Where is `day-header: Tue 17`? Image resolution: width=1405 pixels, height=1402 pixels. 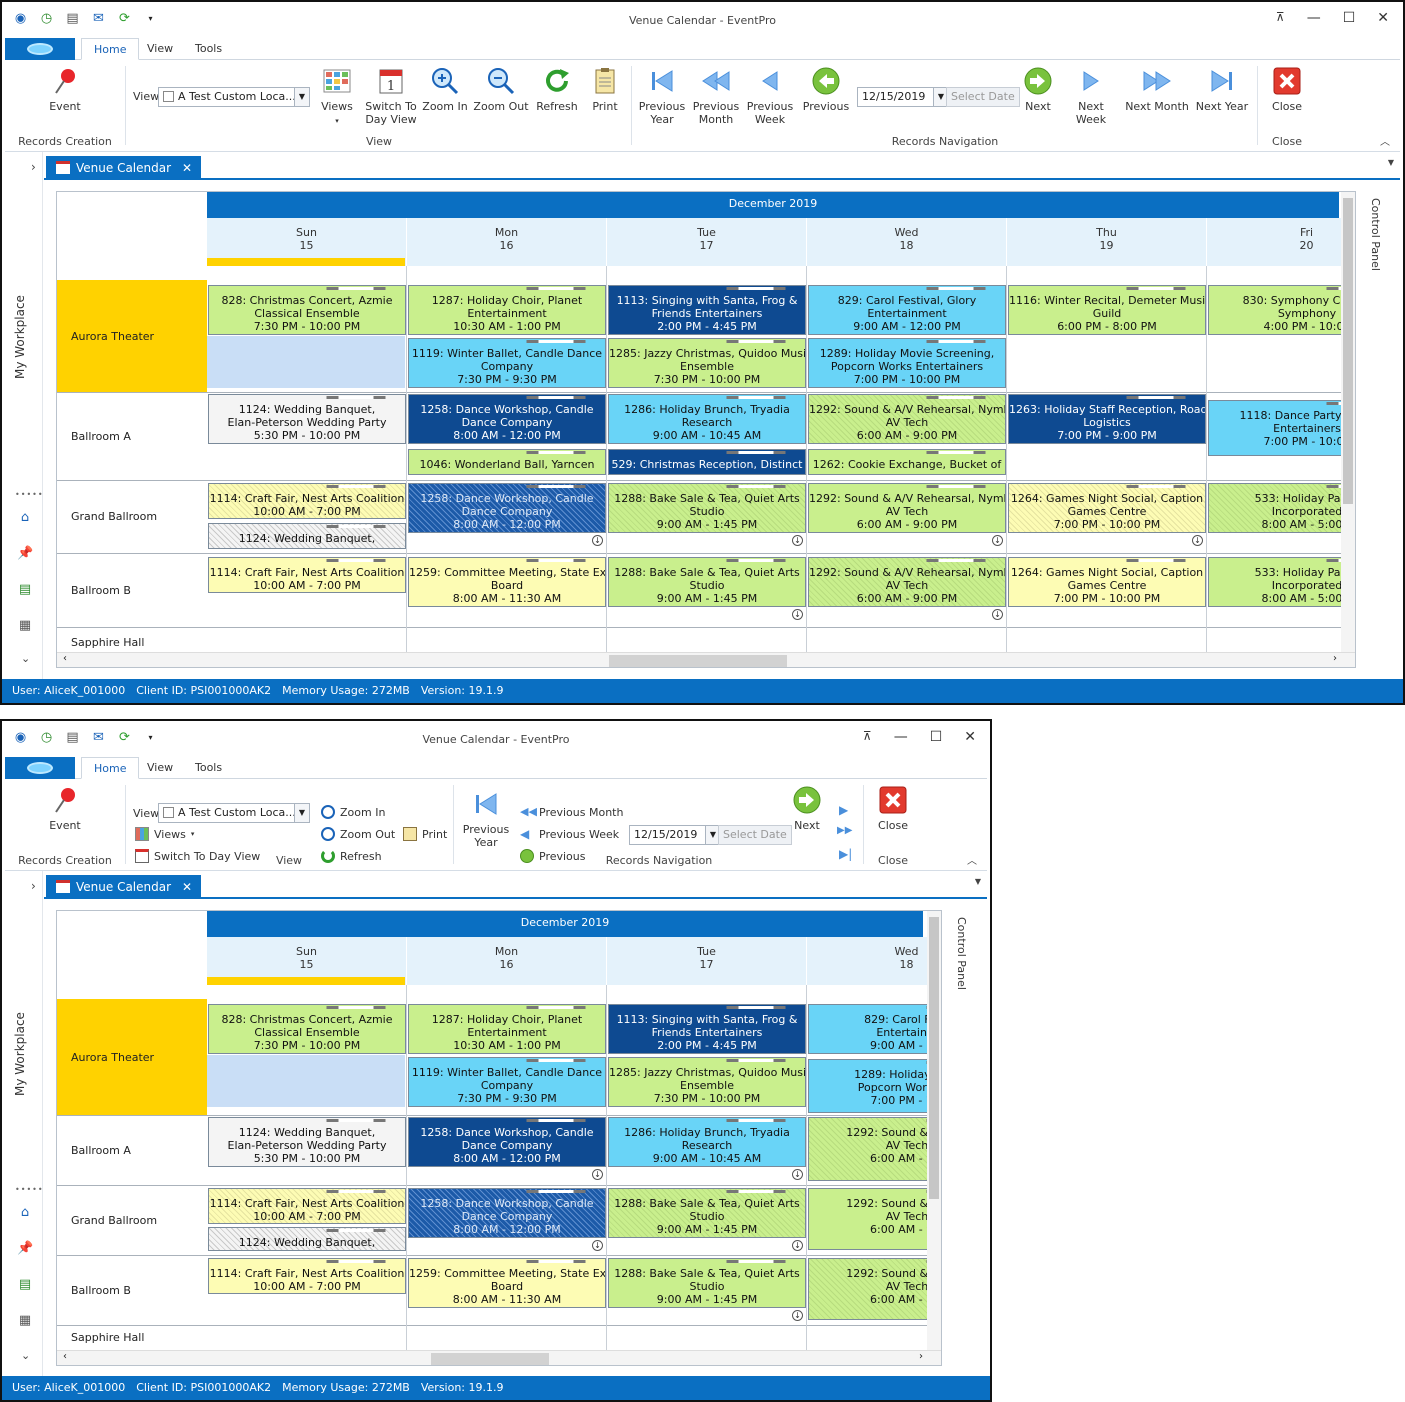 day-header: Tue 17 is located at coordinates (707, 961).